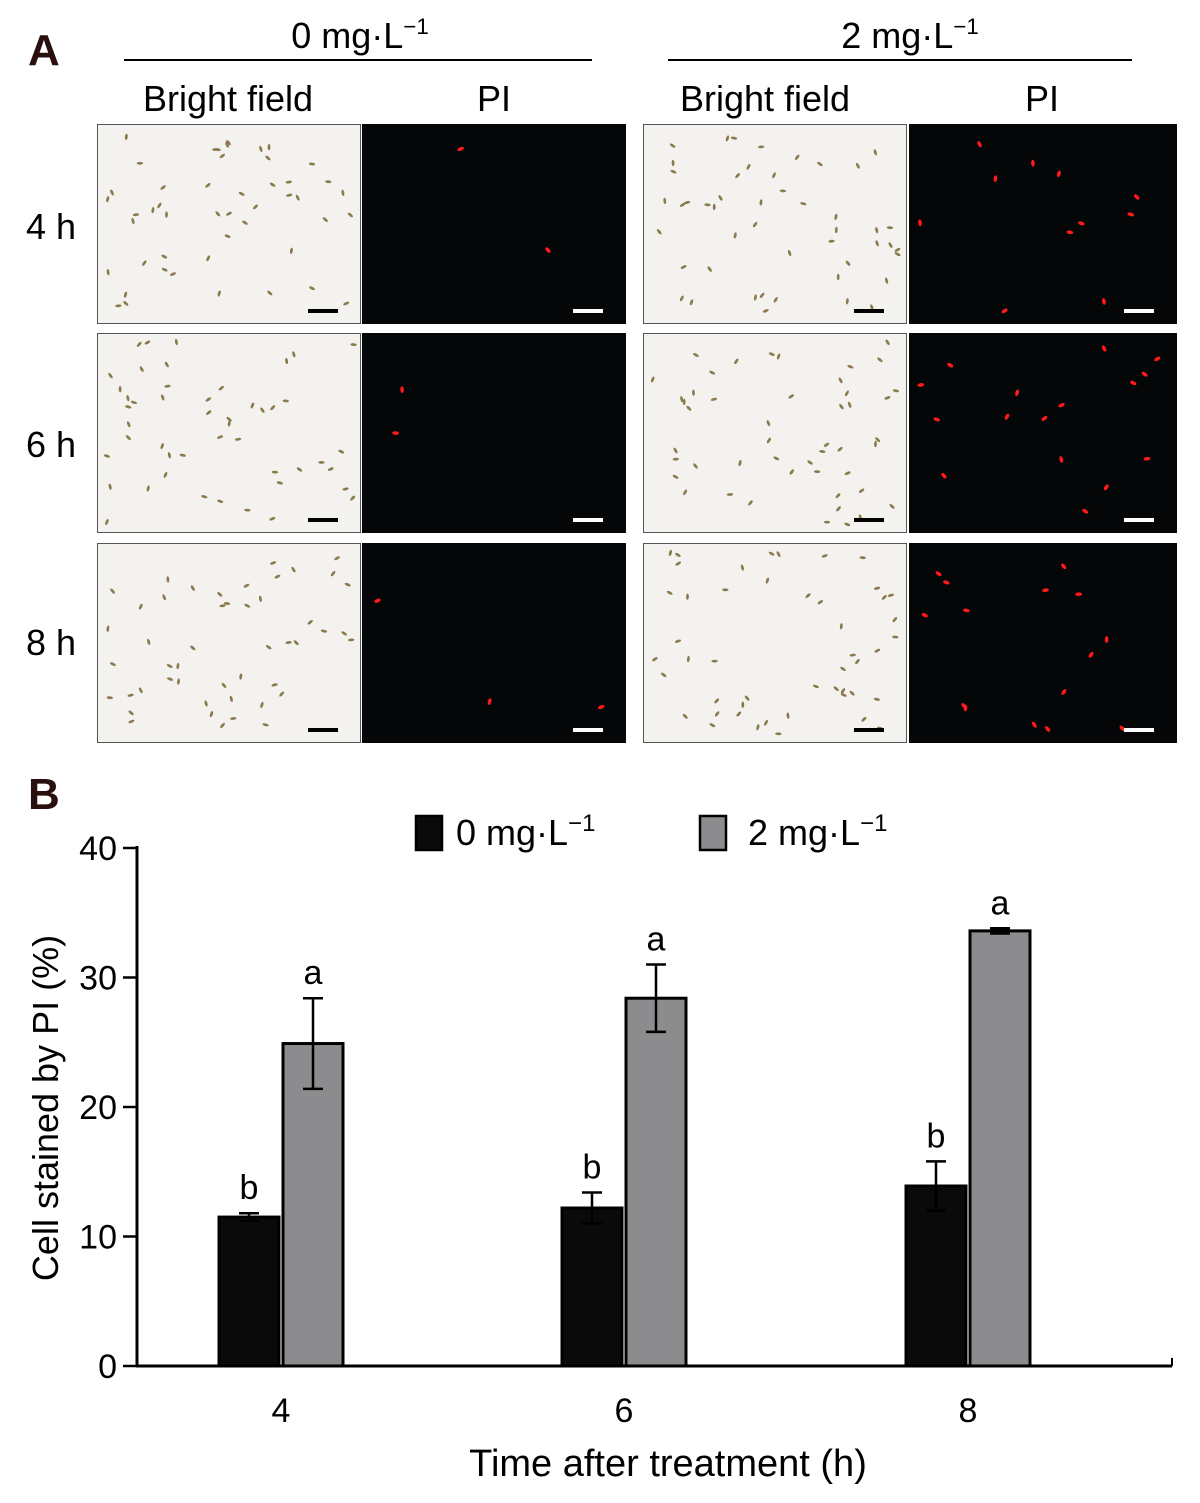 The width and height of the screenshot is (1200, 1503). Describe the element at coordinates (360, 35) in the screenshot. I see `concentration-label-0mg: 0 mg·L−1` at that location.